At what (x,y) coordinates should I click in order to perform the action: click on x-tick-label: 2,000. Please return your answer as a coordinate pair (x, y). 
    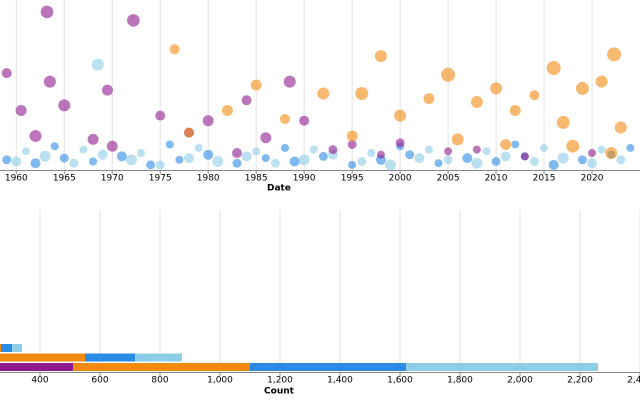
    Looking at the image, I should click on (520, 381).